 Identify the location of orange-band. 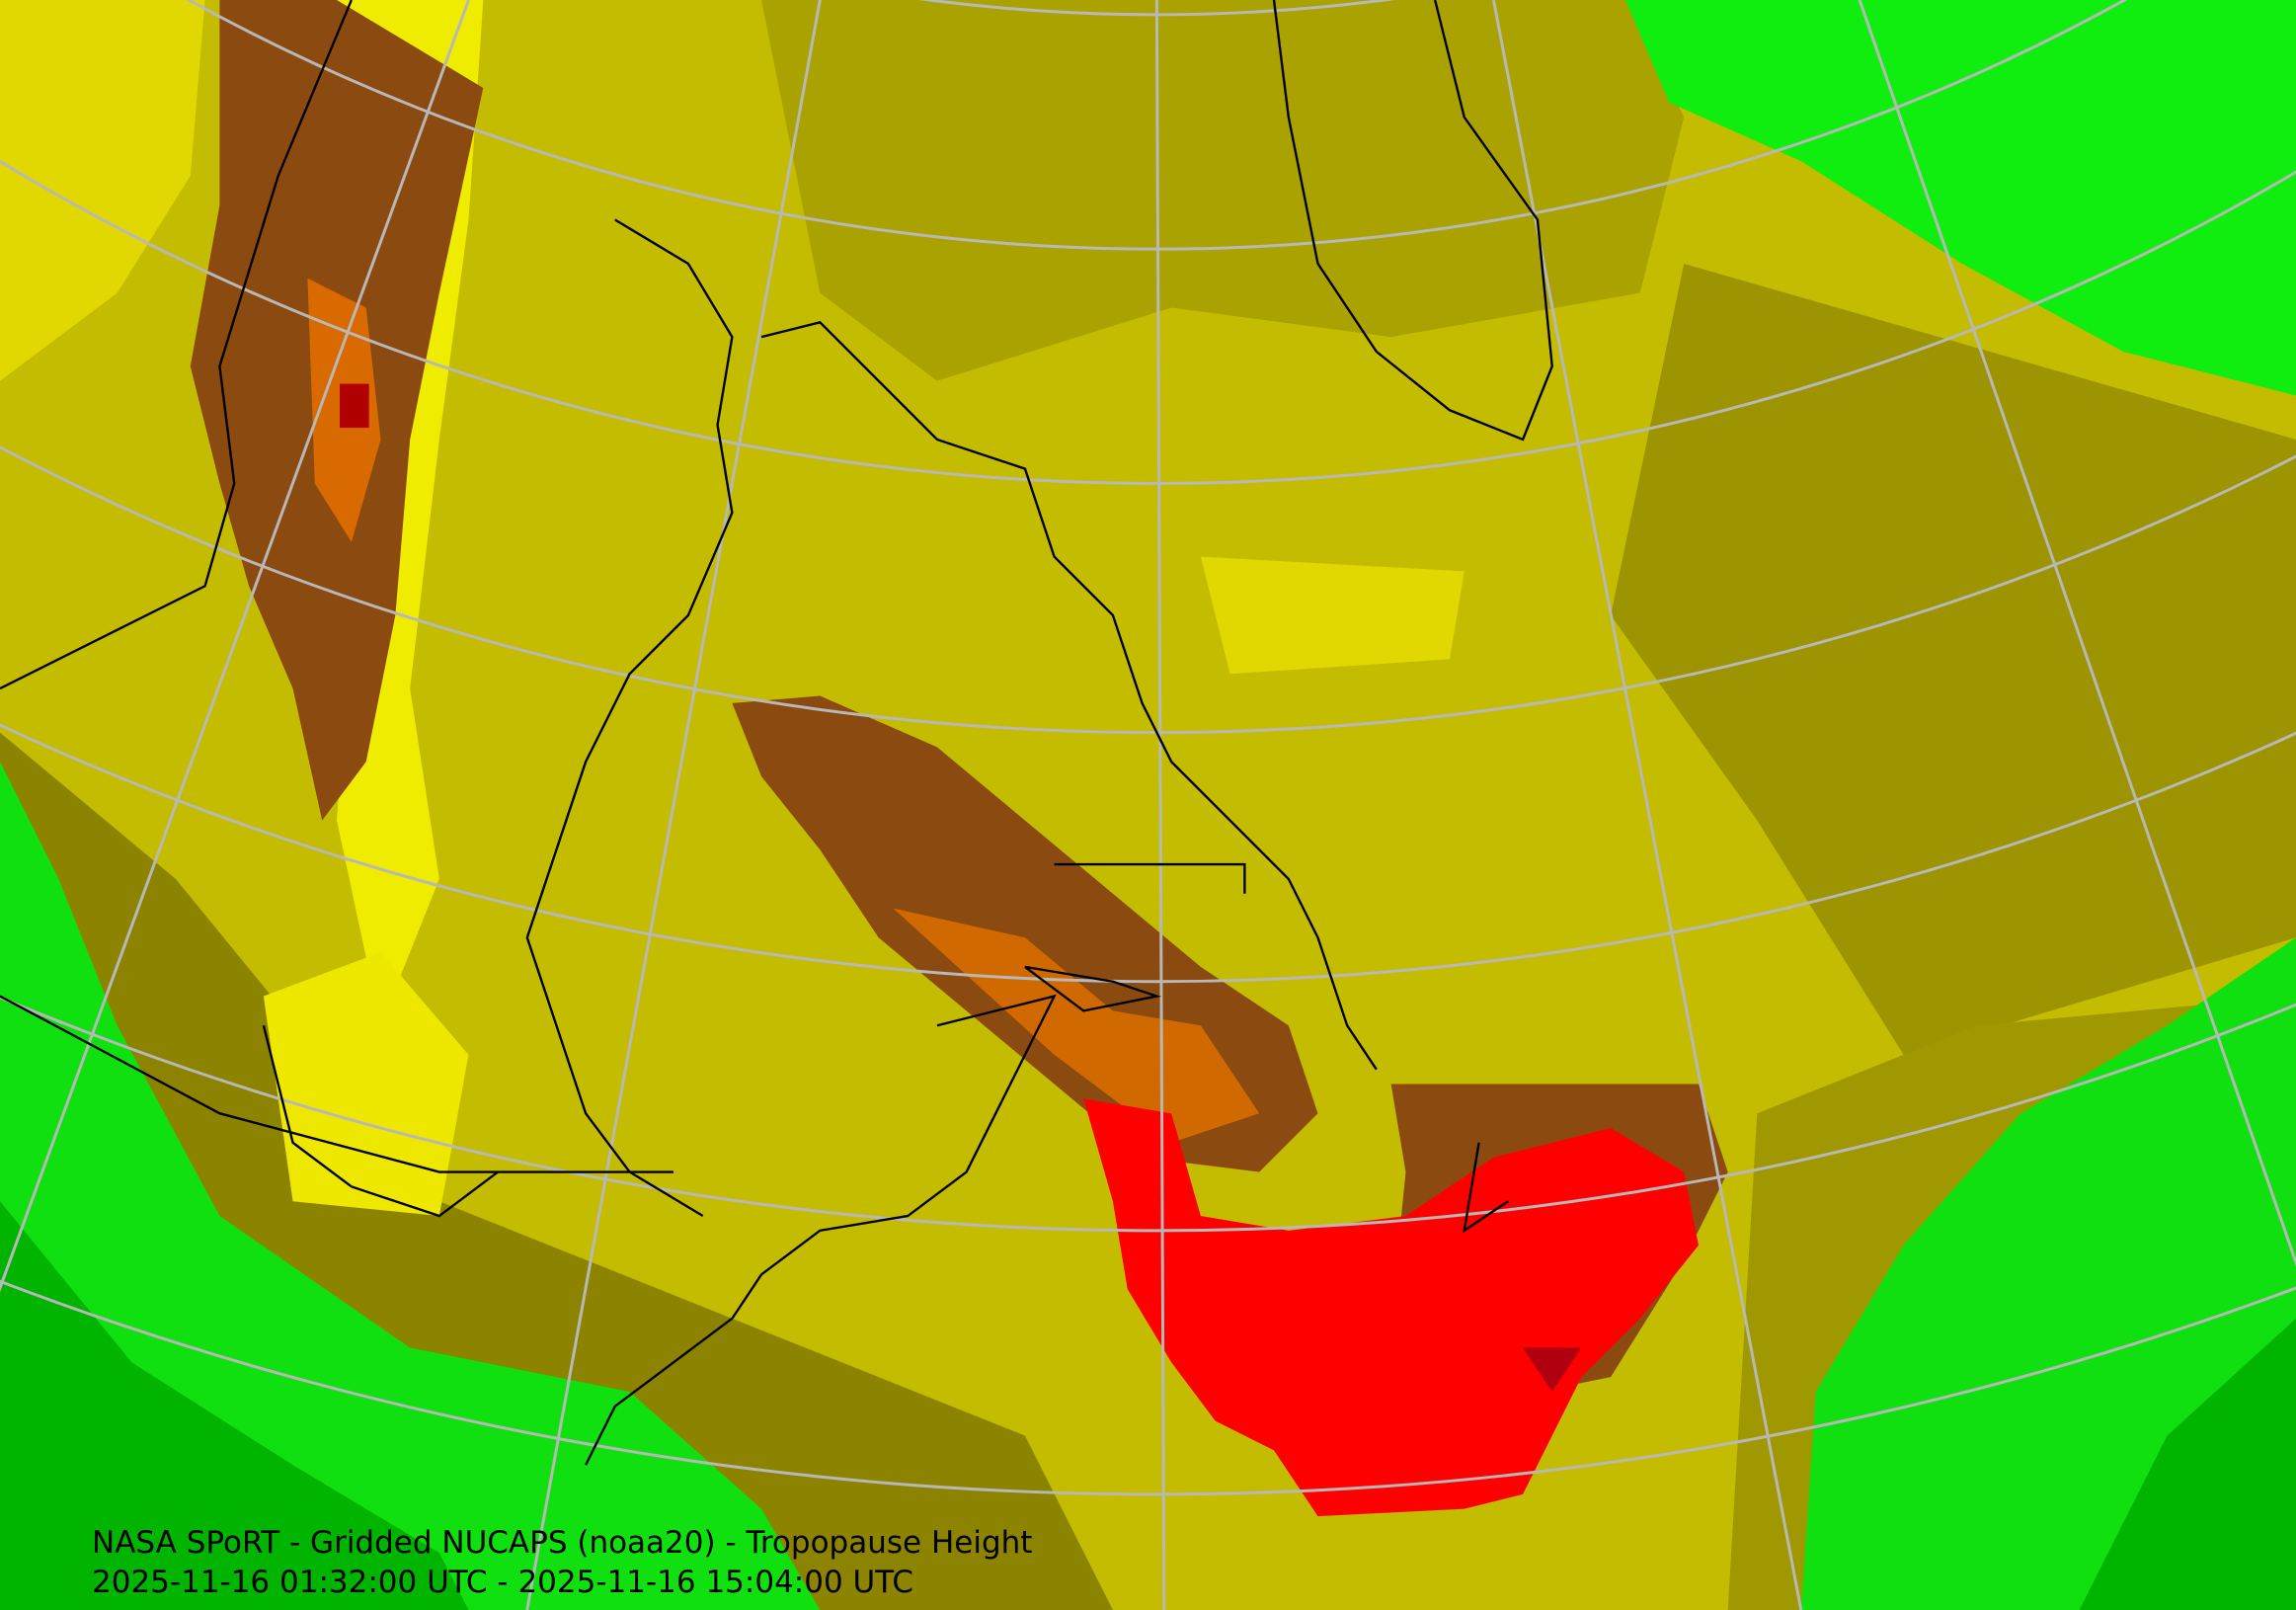
(1077, 1025).